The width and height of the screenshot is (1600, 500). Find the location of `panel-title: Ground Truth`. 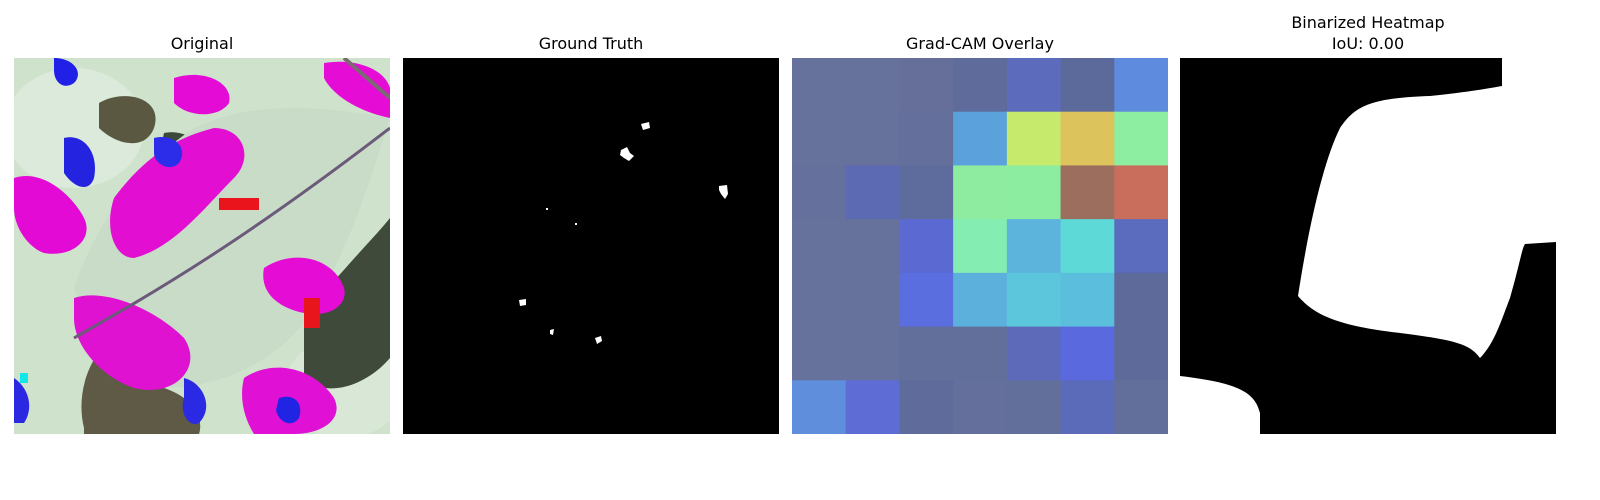

panel-title: Ground Truth is located at coordinates (591, 43).